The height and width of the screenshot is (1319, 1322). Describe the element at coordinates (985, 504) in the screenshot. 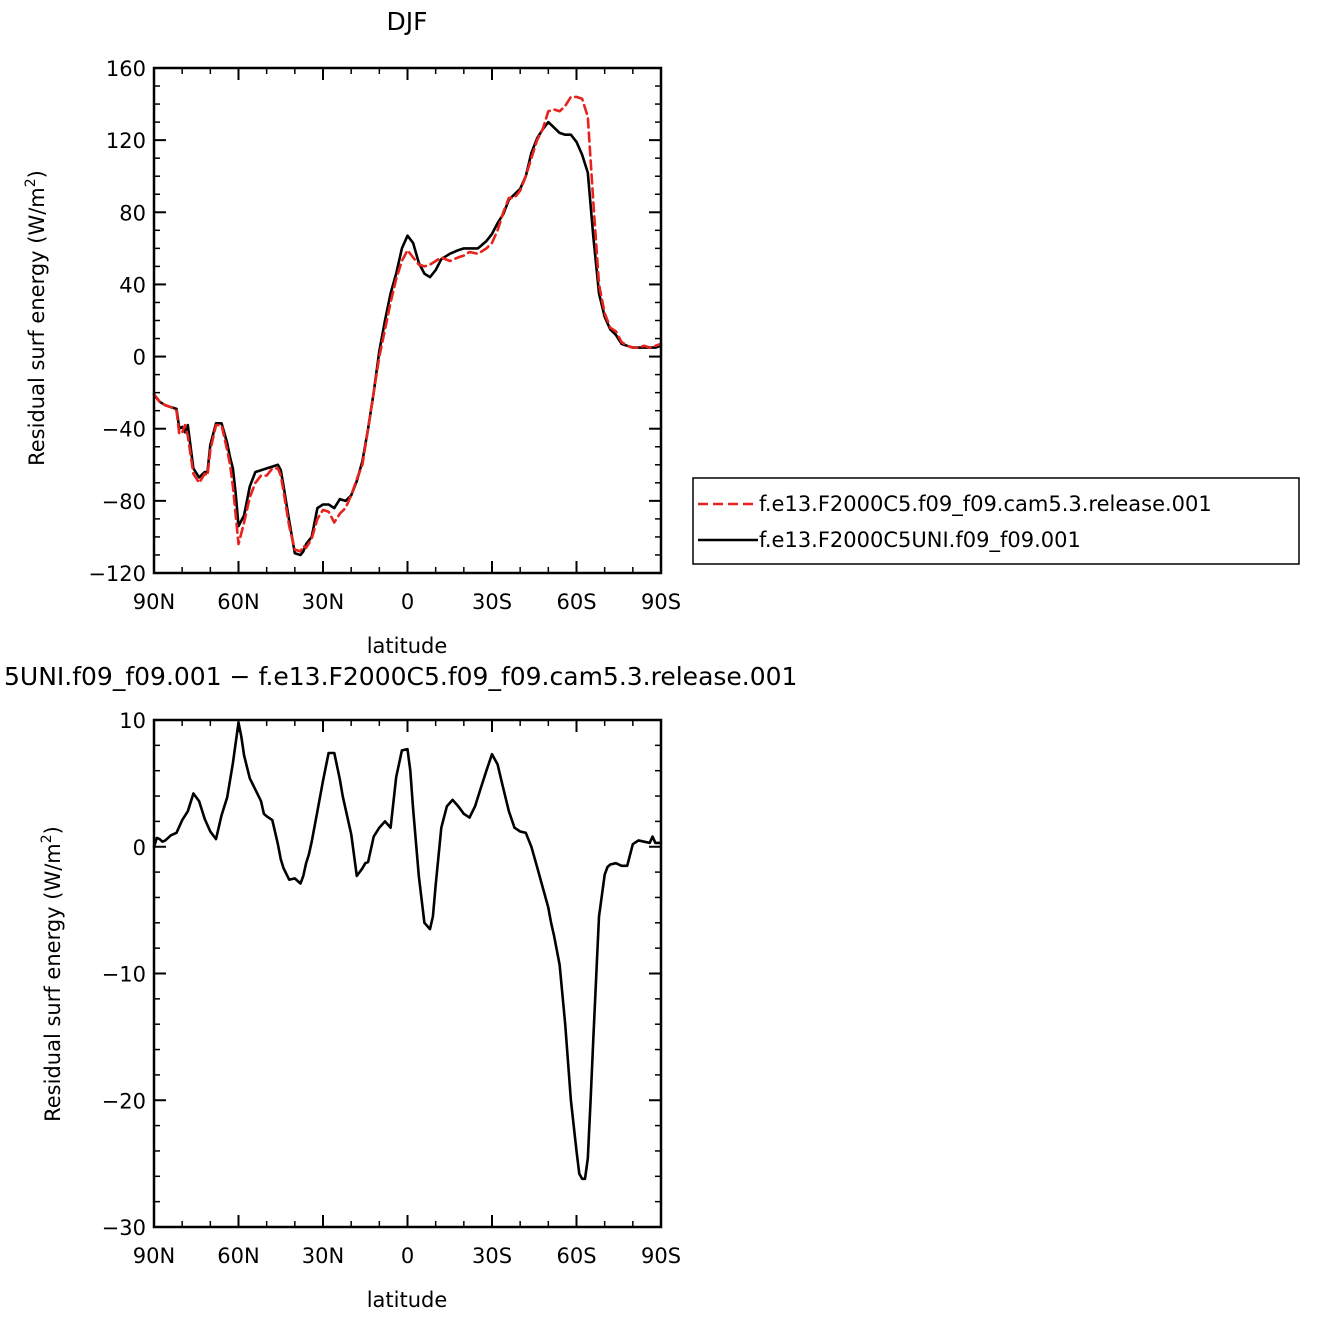

I see `legend-label-series-1: f.e13.F2000C5.f09_f09.cam5.3.release.001` at that location.